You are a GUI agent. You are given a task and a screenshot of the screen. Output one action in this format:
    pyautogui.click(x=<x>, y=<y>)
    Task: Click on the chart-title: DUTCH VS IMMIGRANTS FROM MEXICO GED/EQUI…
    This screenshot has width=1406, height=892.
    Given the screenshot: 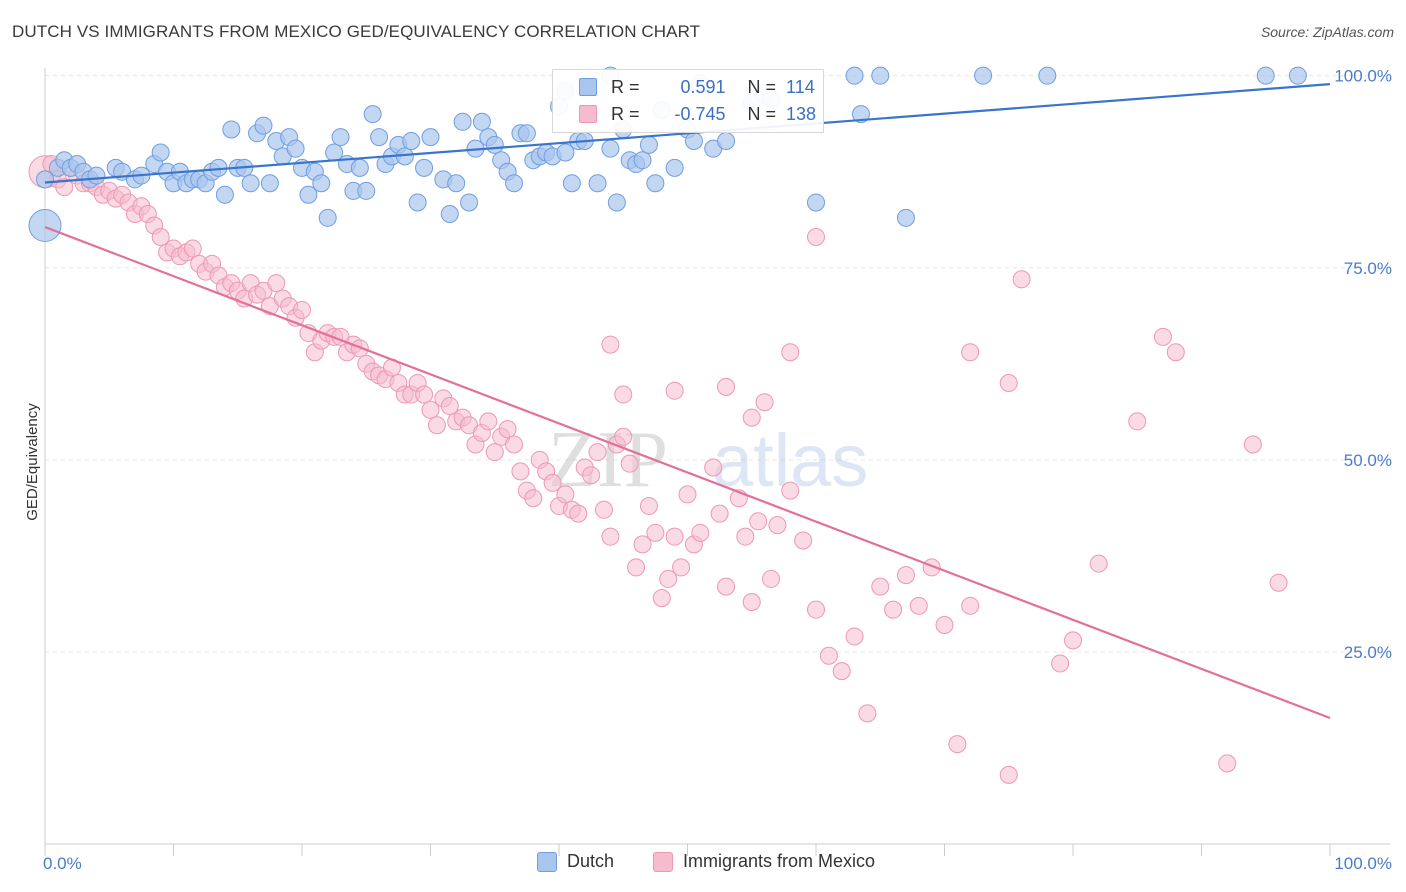 What is the action you would take?
    pyautogui.click(x=356, y=31)
    